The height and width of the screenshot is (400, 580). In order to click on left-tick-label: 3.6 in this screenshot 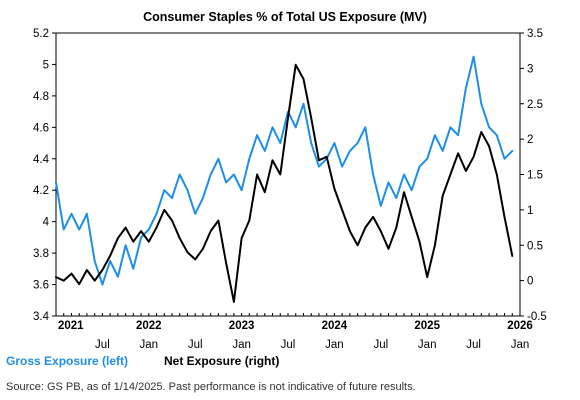, I will do `click(41, 286)`.